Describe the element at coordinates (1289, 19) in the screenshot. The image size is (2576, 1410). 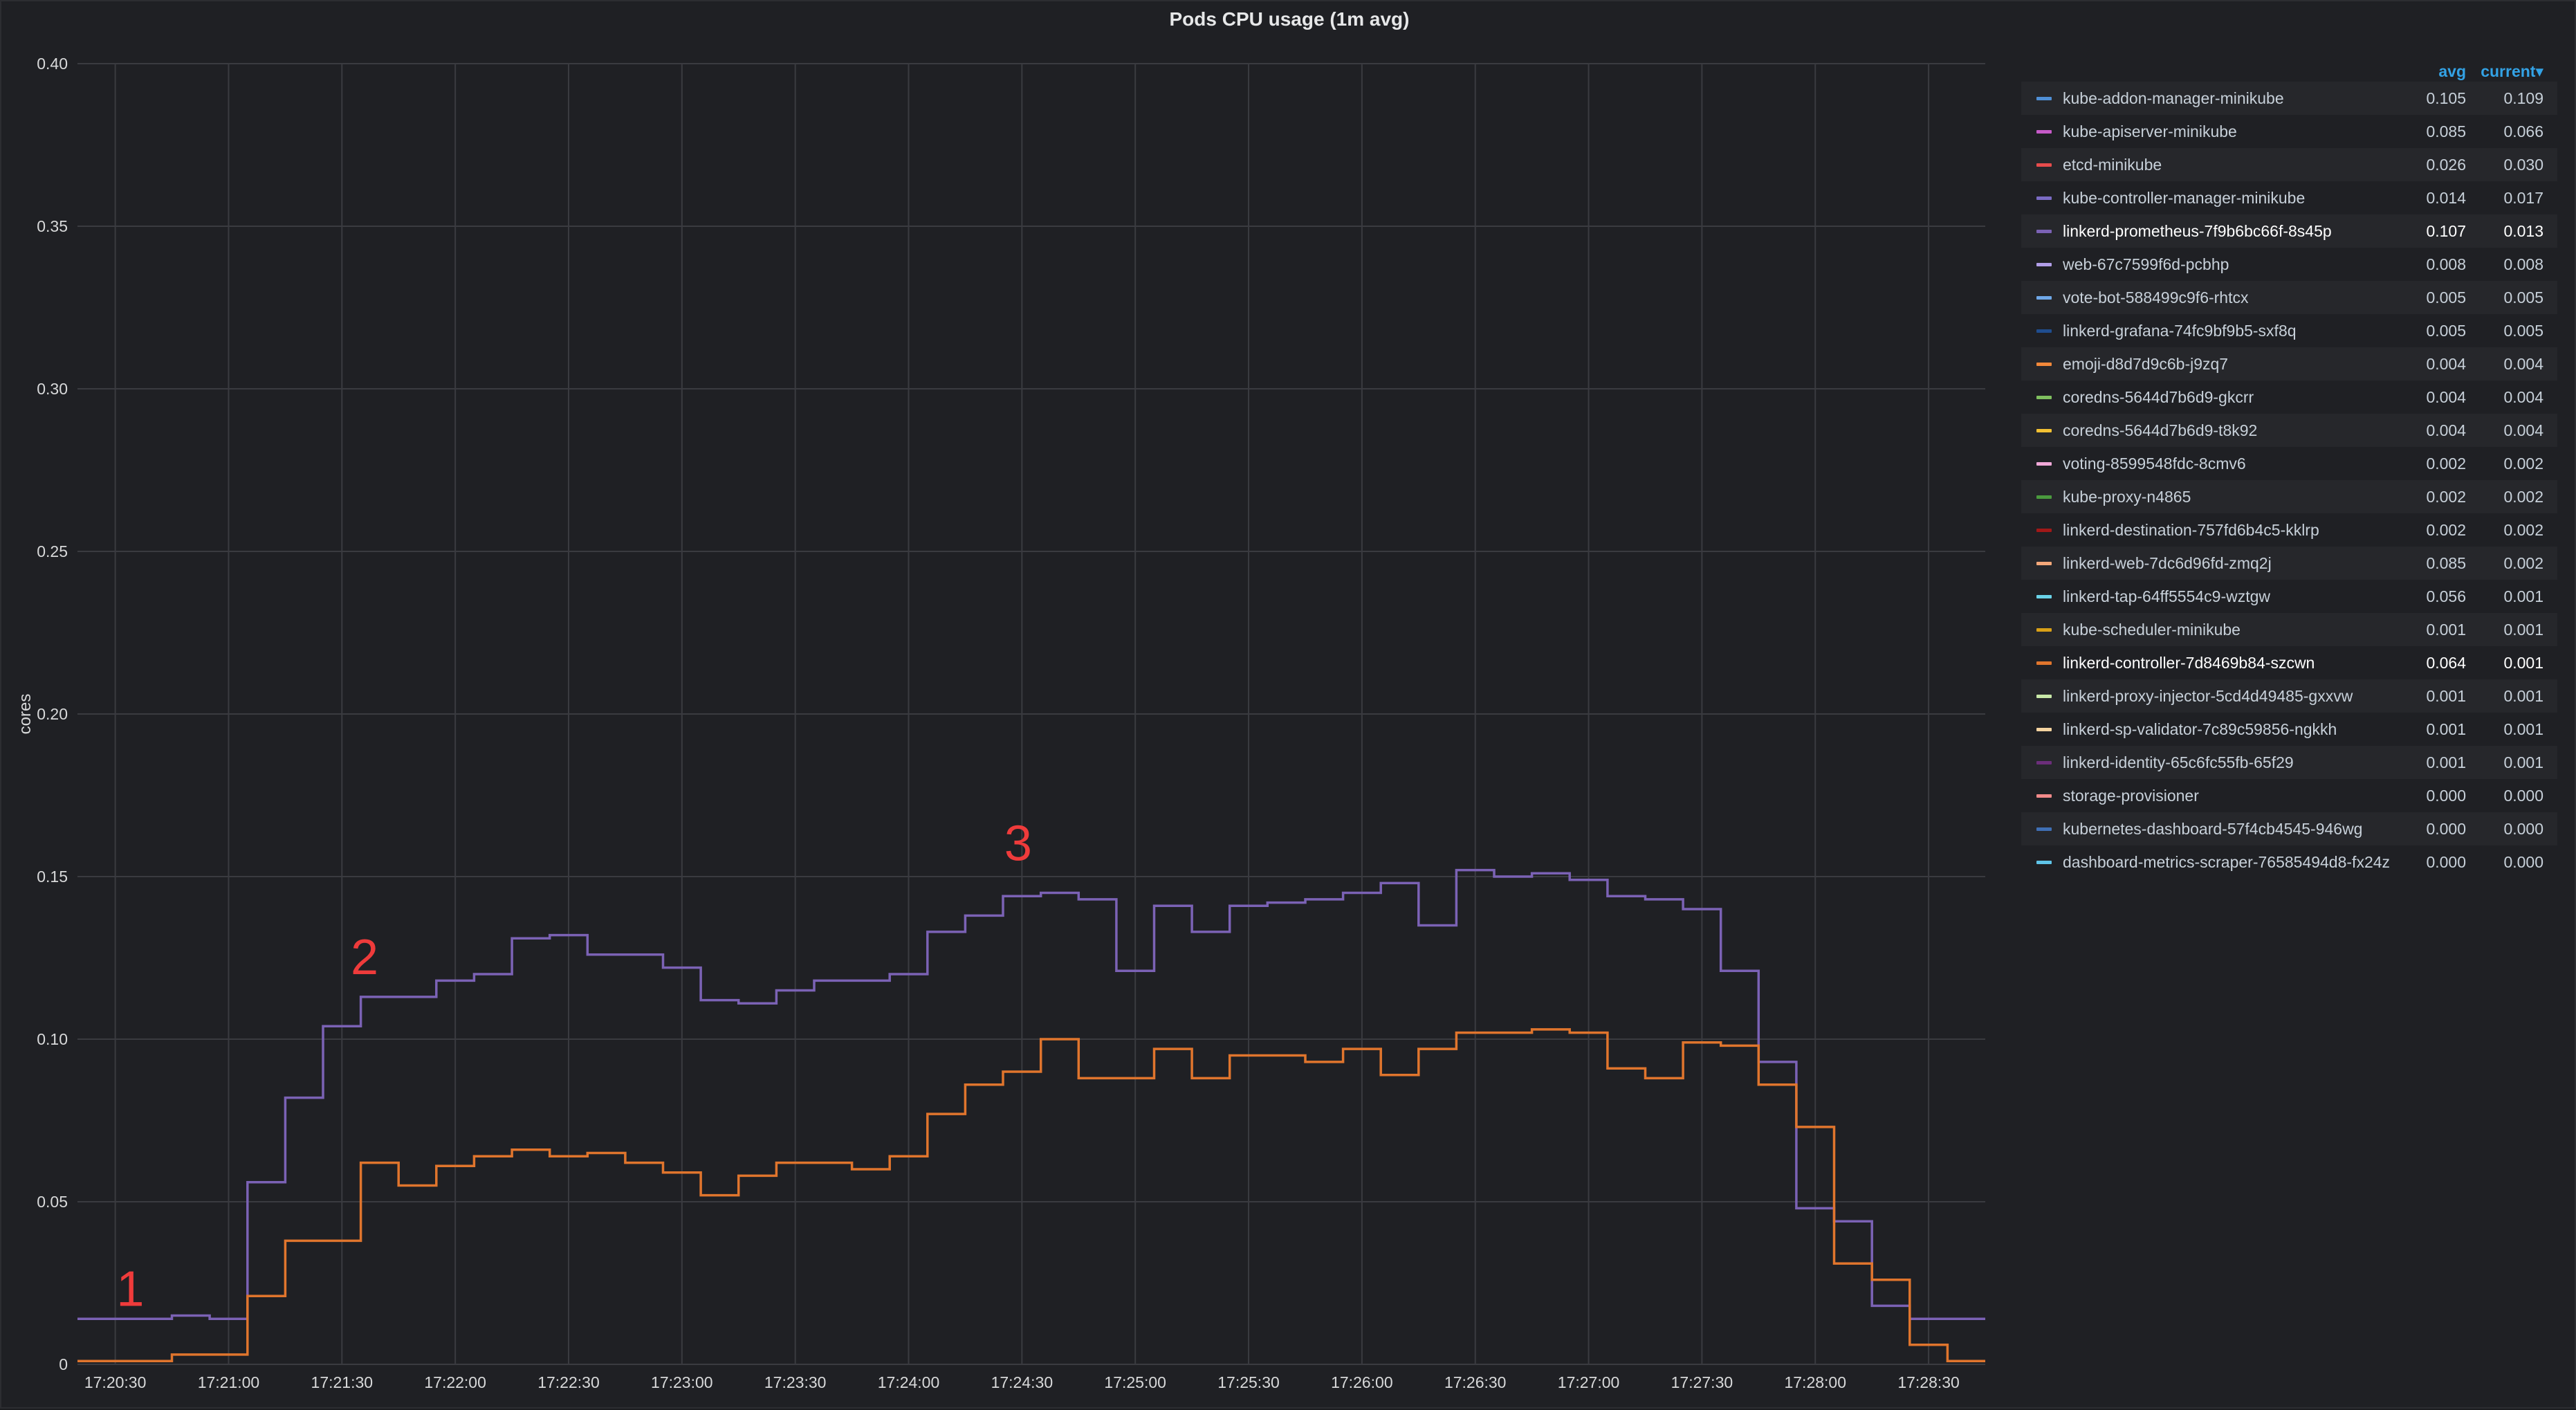
I see `panel-title: Pods CPU usage (1m avg)` at that location.